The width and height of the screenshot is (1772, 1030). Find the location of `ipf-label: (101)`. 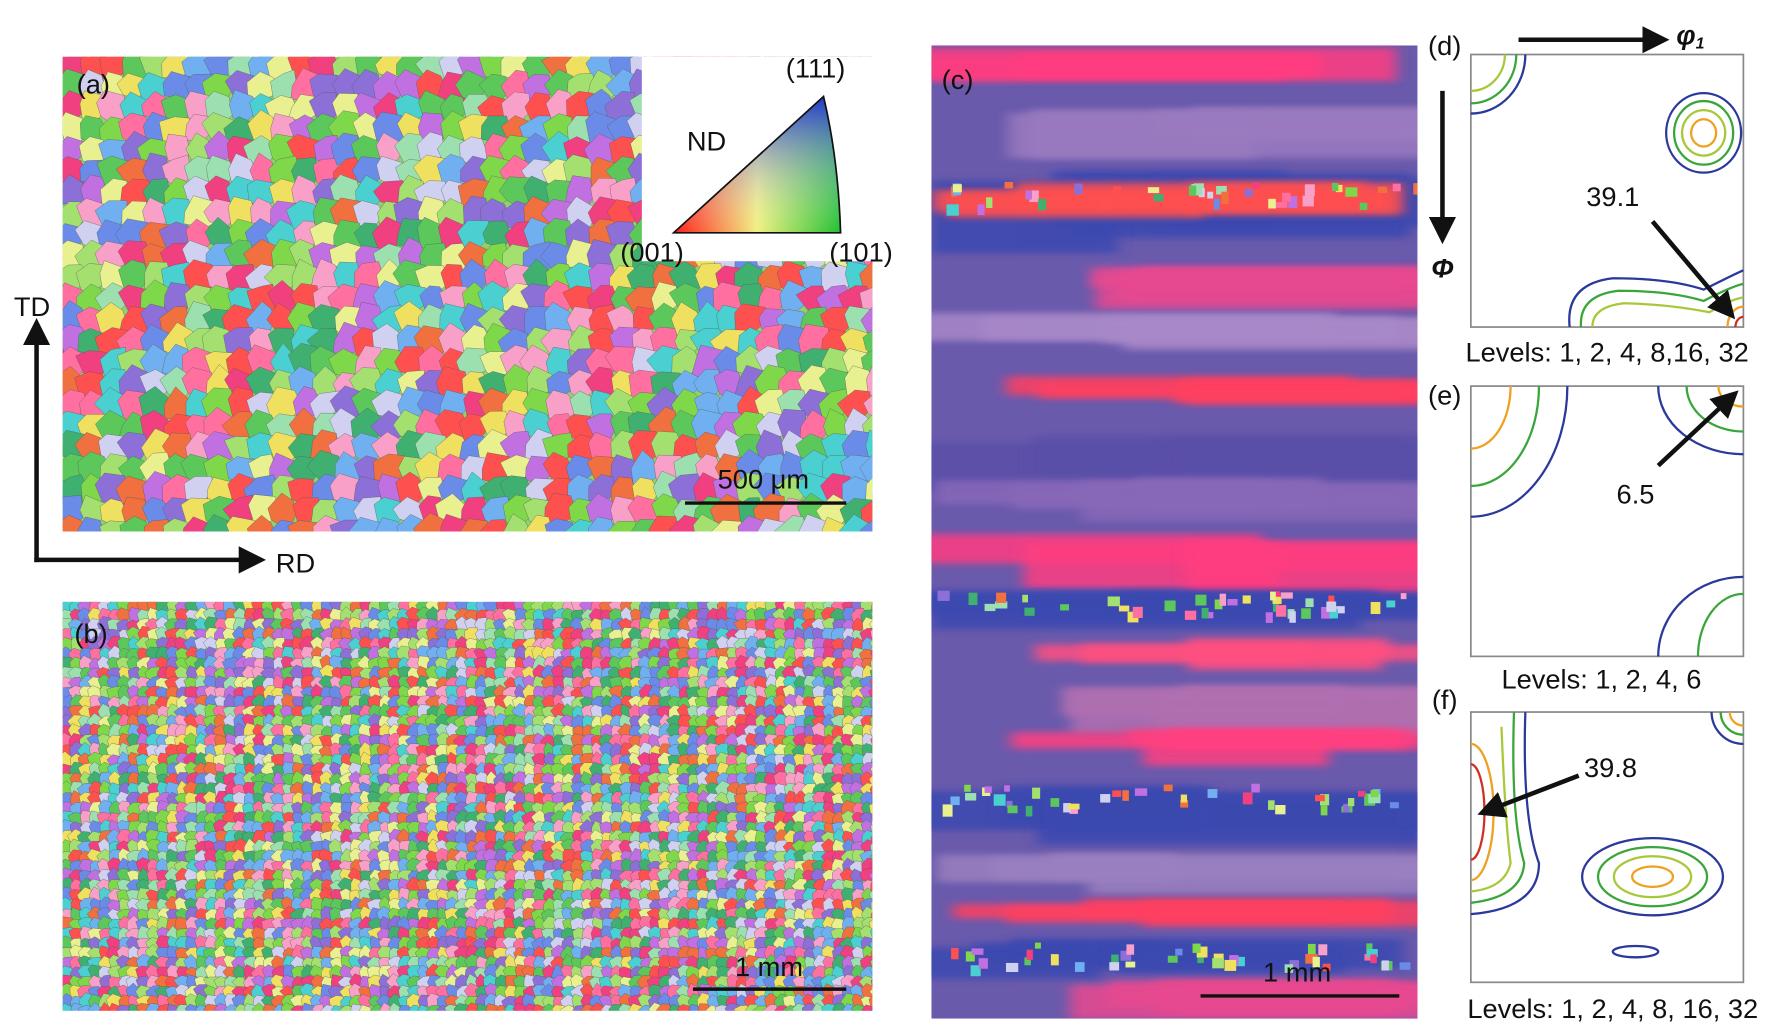

ipf-label: (101) is located at coordinates (861, 252).